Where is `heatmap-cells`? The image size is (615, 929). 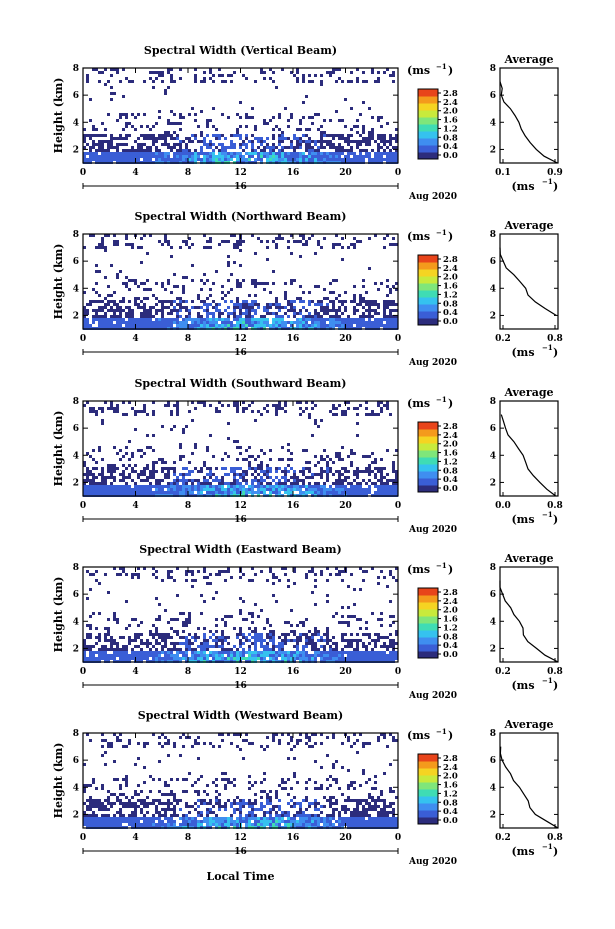
heatmap-cells is located at coordinates (240, 282).